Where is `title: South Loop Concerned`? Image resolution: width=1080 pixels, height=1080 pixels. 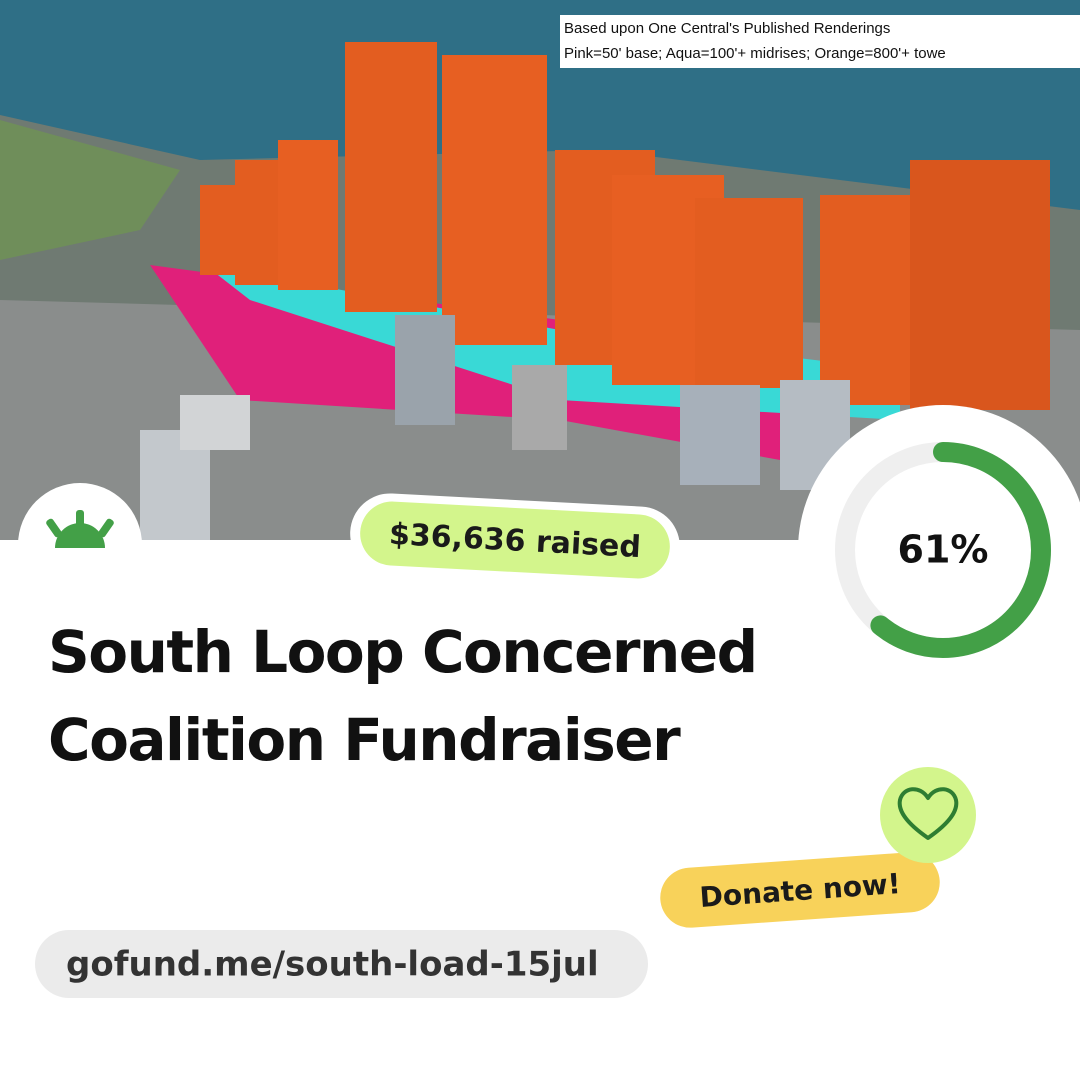 title: South Loop Concerned is located at coordinates (402, 652).